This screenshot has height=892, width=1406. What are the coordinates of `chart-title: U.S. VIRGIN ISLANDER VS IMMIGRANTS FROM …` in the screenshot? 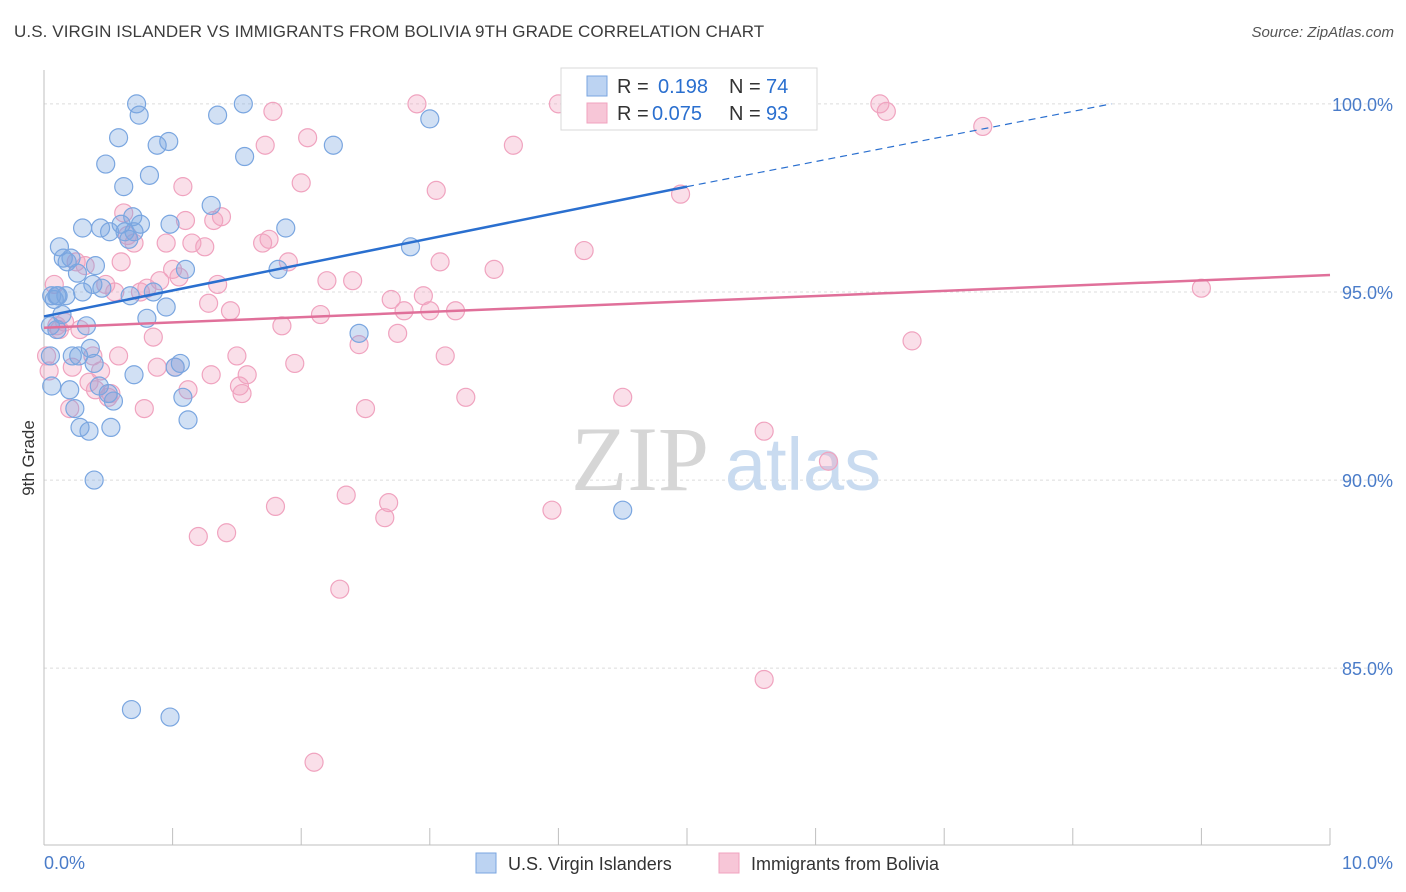 It's located at (389, 31).